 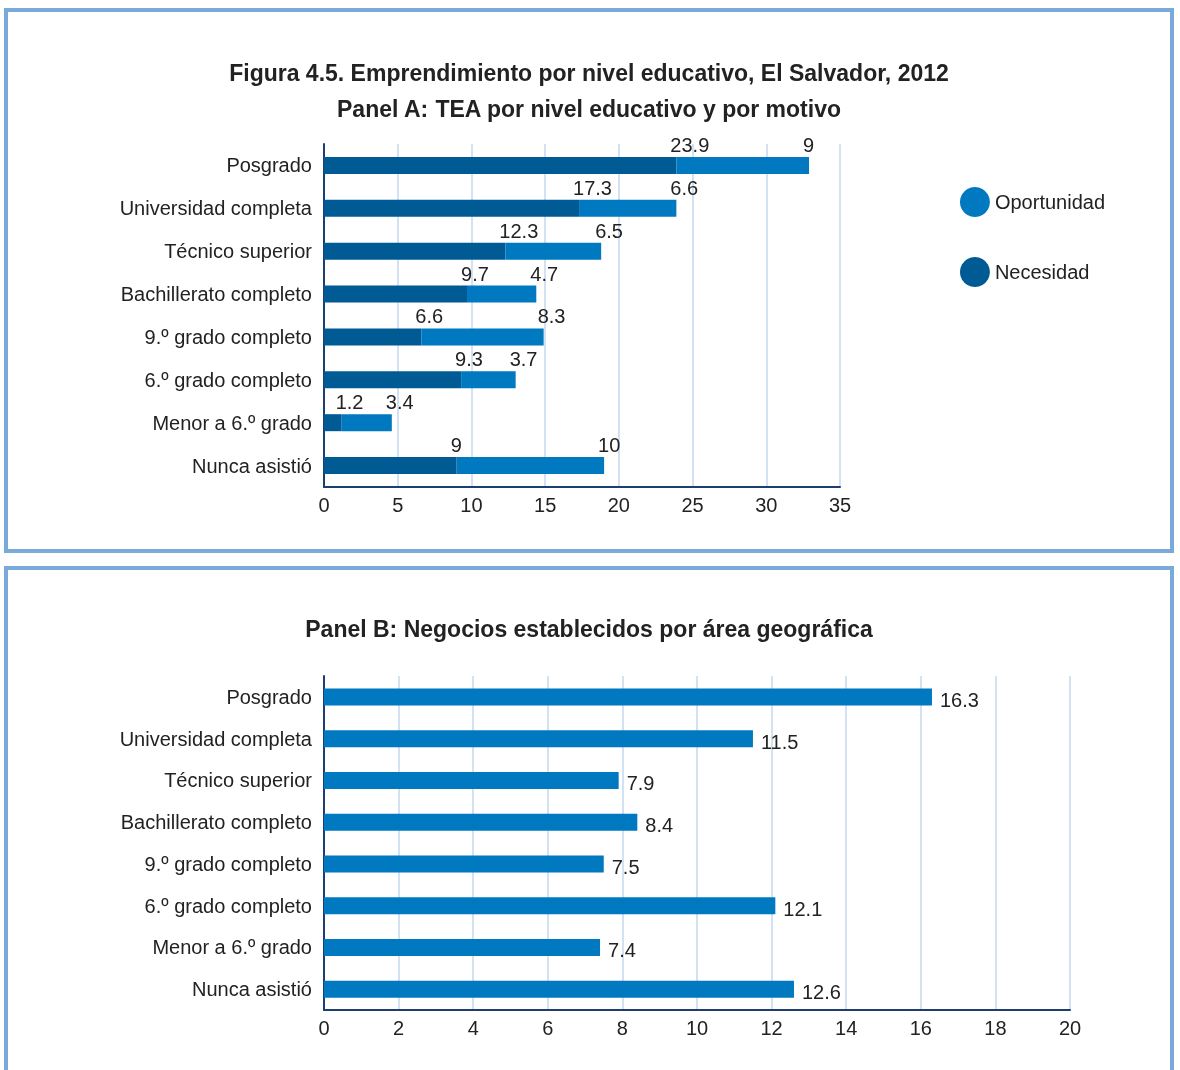 I want to click on data-label: 1.2, so click(x=349, y=402).